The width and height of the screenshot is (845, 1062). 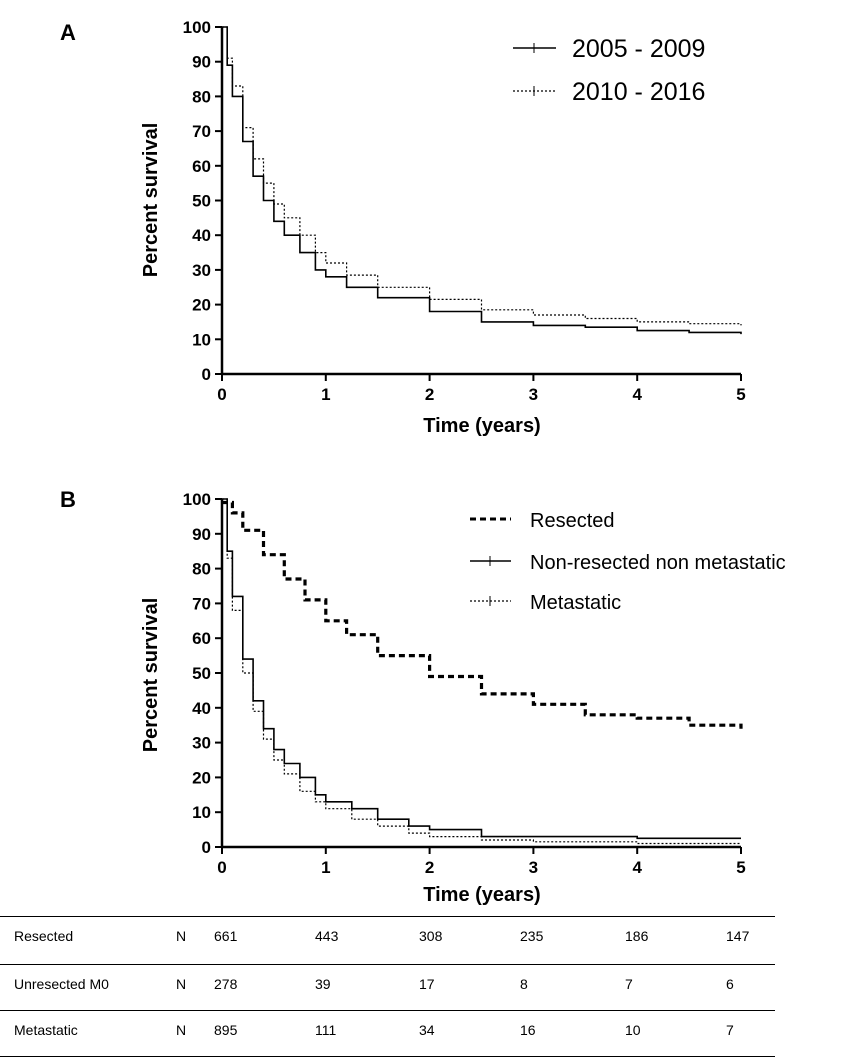 I want to click on panel-a-x-tick-label: 5, so click(x=740, y=394).